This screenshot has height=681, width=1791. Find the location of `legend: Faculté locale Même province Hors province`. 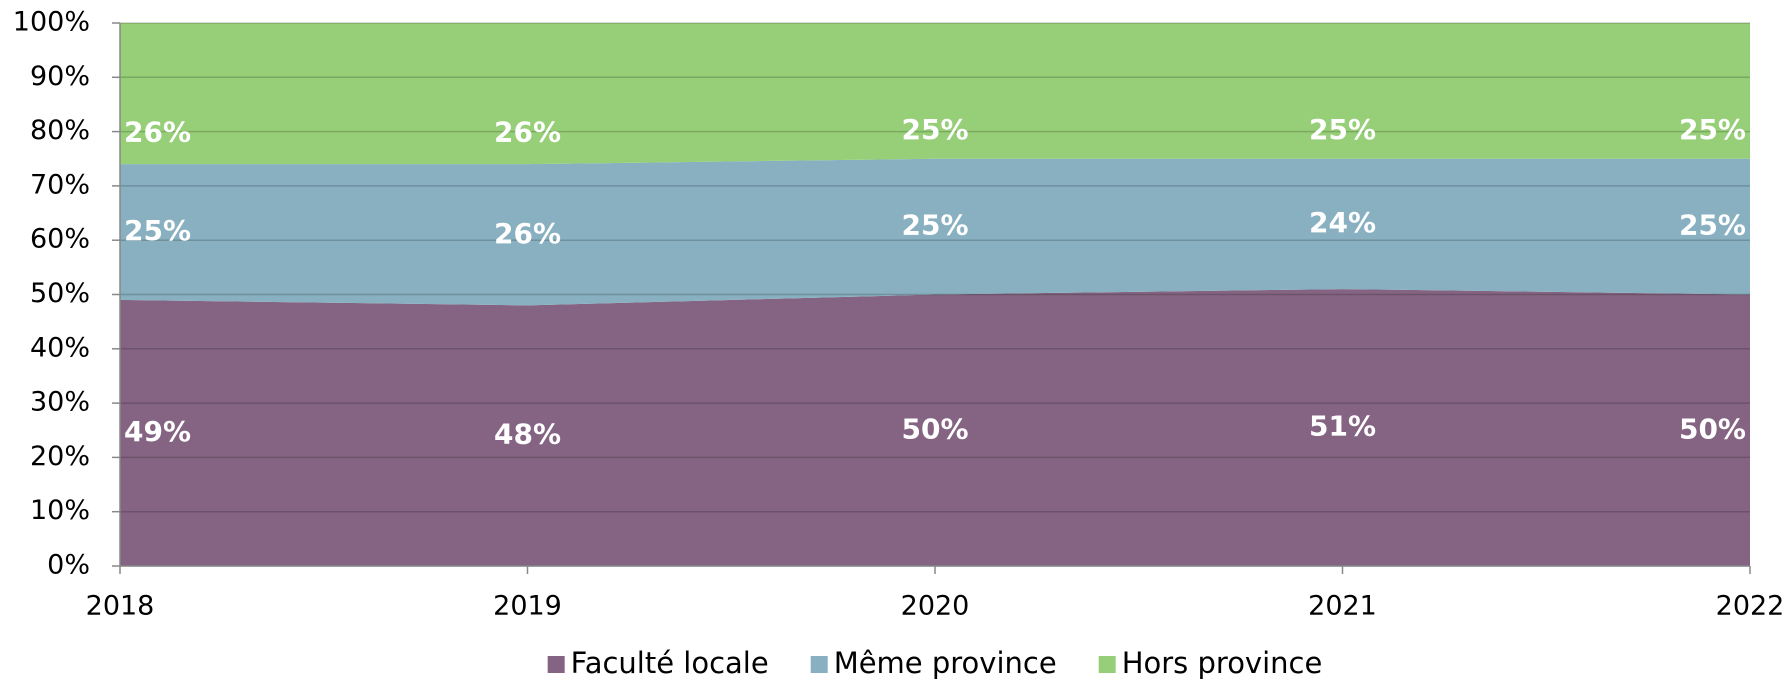

legend: Faculté locale Même province Hors province is located at coordinates (935, 663).